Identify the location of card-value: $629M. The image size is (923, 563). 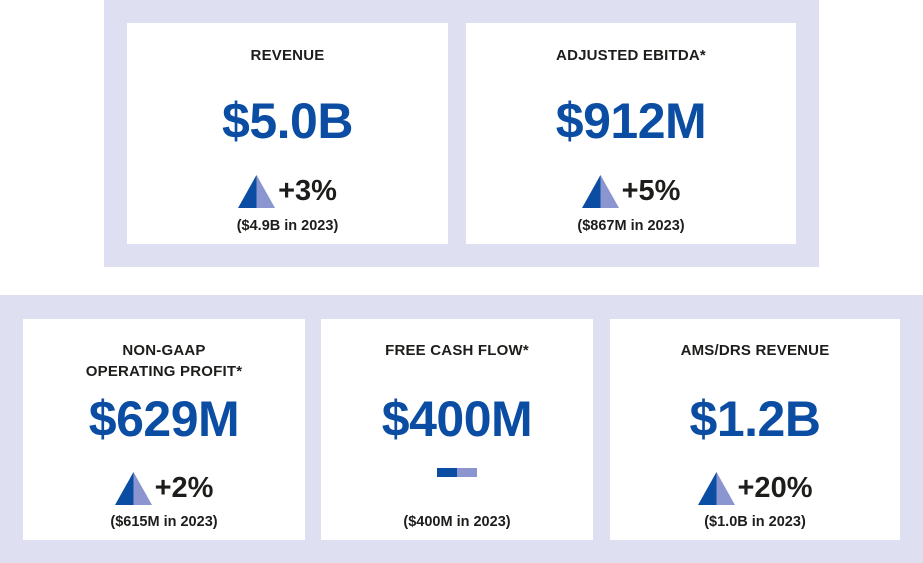
(164, 419).